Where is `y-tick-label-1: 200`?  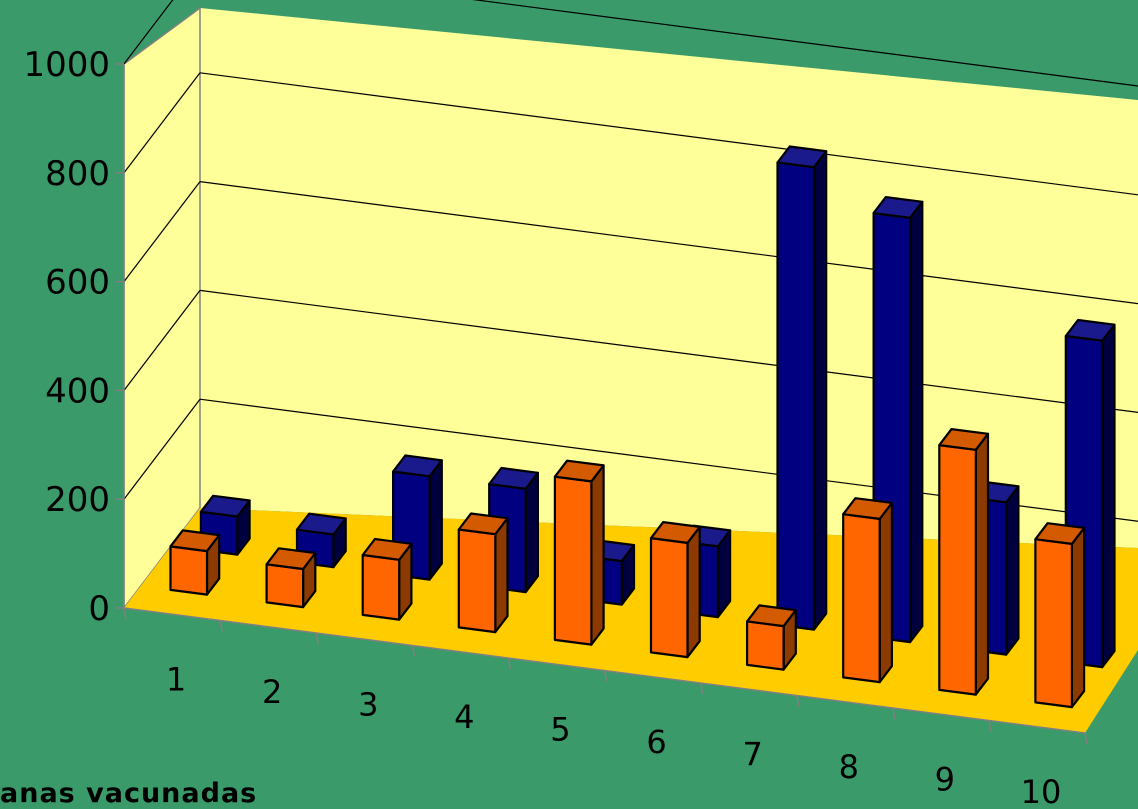 y-tick-label-1: 200 is located at coordinates (77, 500).